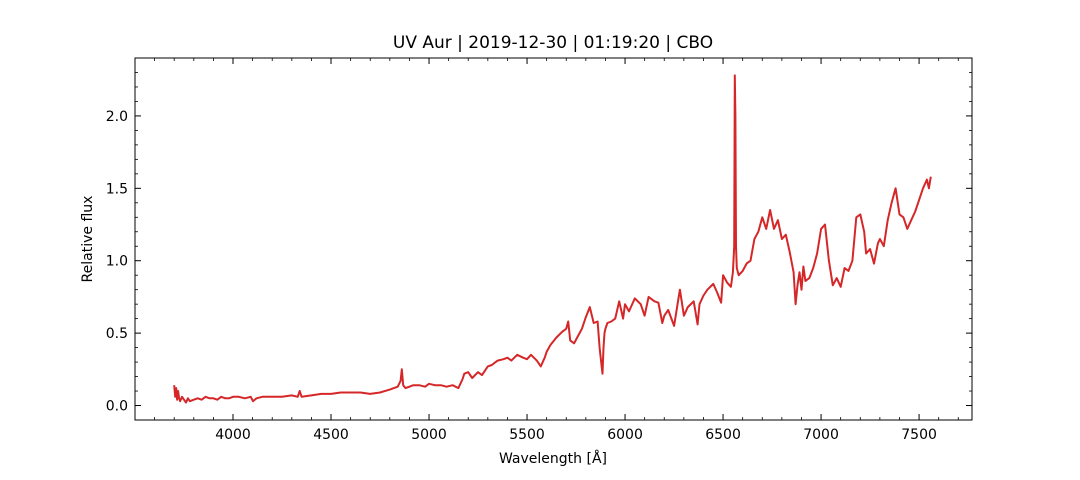  I want to click on x-tick-label: 6500, so click(723, 435).